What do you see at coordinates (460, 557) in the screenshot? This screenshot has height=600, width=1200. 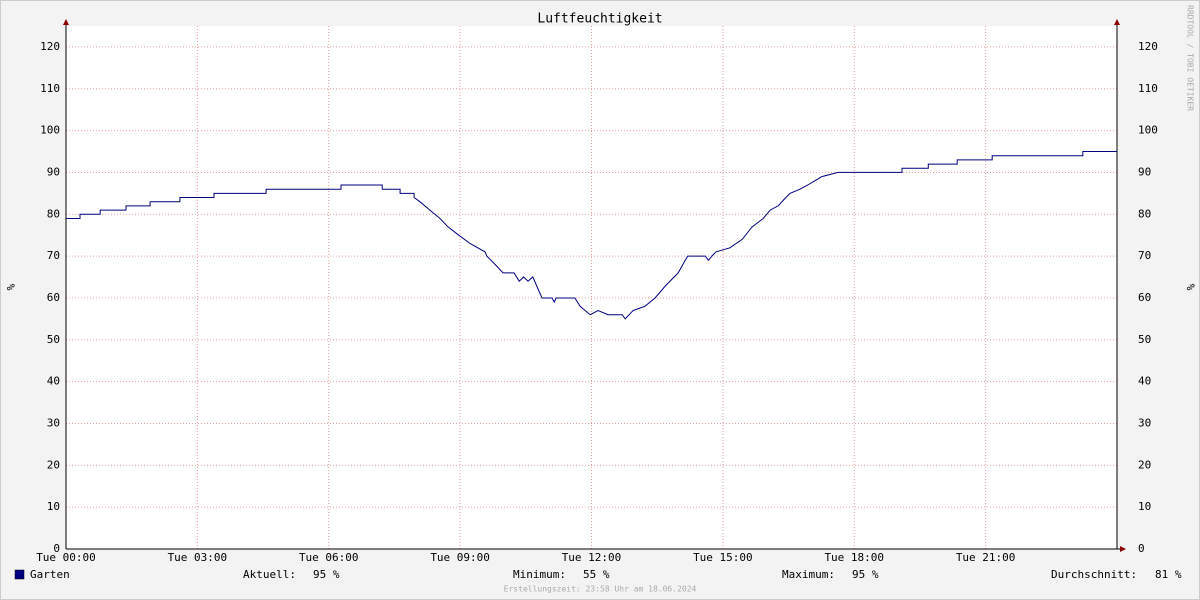 I see `x-tick-label: Tue 09:00` at bounding box center [460, 557].